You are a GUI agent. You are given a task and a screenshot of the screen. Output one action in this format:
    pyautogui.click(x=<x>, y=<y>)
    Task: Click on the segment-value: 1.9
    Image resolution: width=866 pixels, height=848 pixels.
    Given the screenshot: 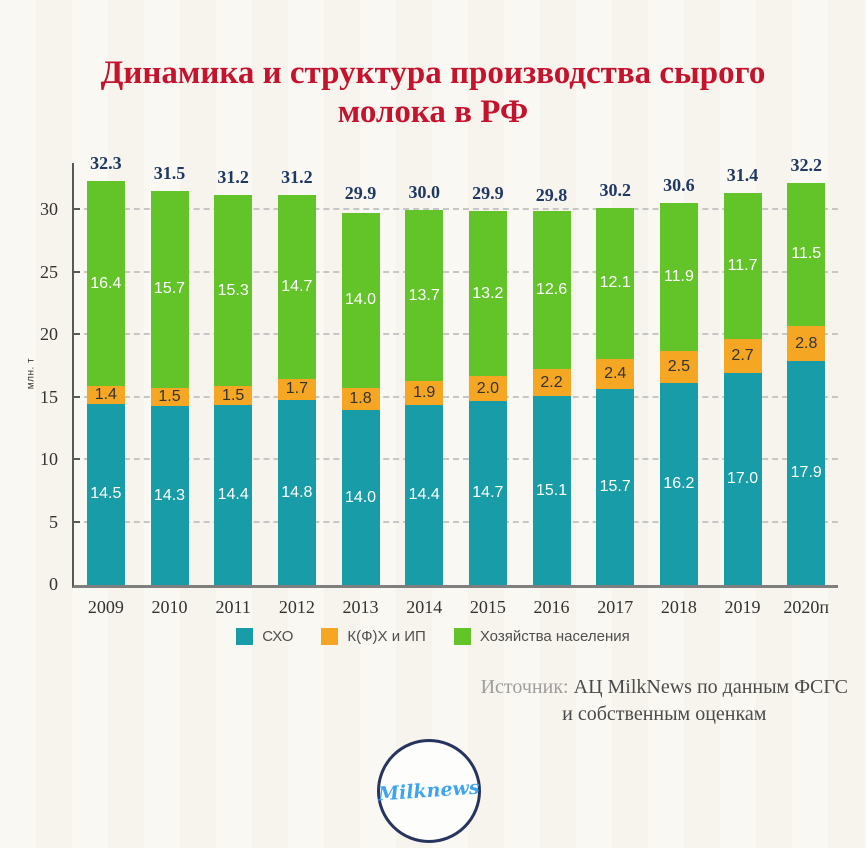 What is the action you would take?
    pyautogui.click(x=424, y=393)
    